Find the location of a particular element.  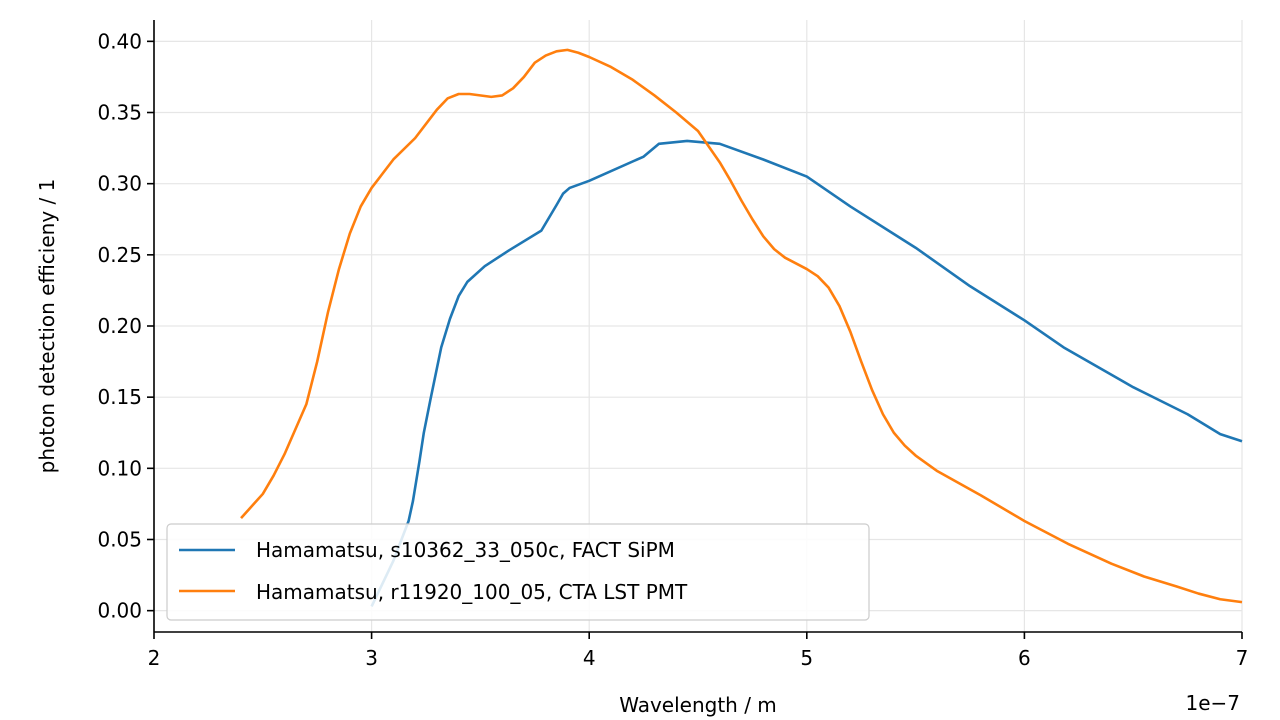

x-tick-label: 3 is located at coordinates (371, 658).